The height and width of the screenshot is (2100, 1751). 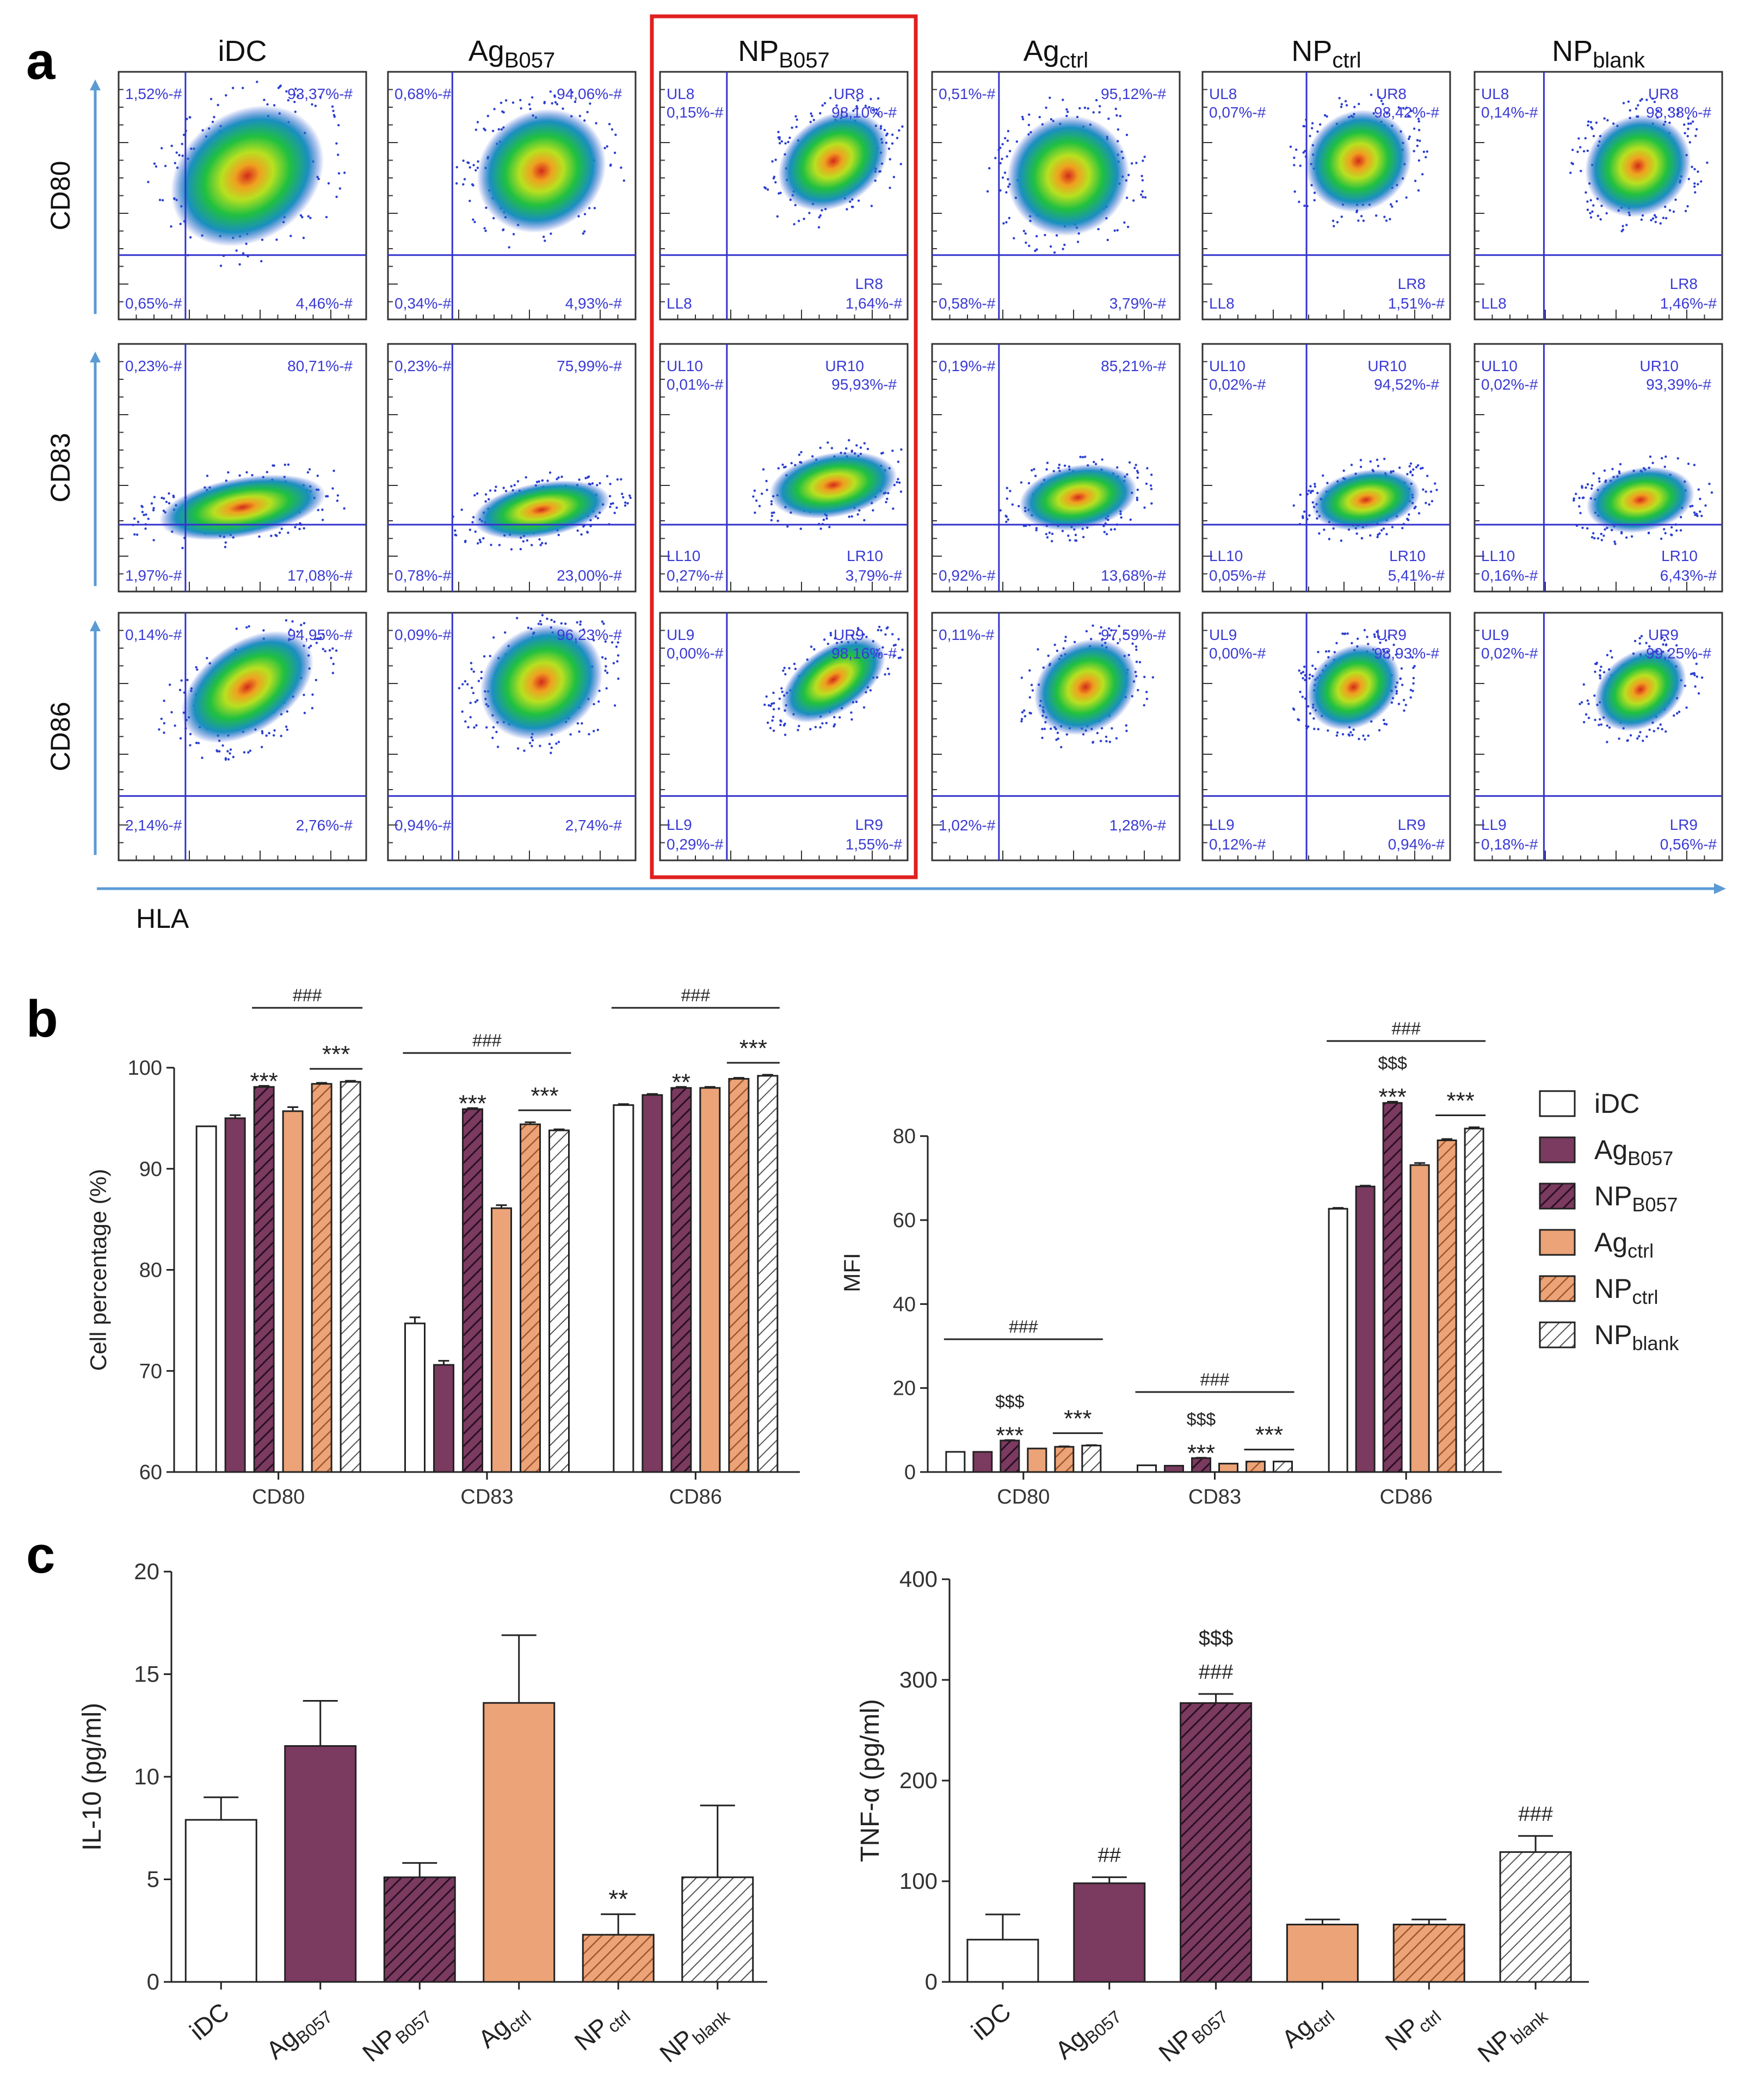 What do you see at coordinates (593, 825) in the screenshot?
I see `quadrant-value-lr: 2,74%-#` at bounding box center [593, 825].